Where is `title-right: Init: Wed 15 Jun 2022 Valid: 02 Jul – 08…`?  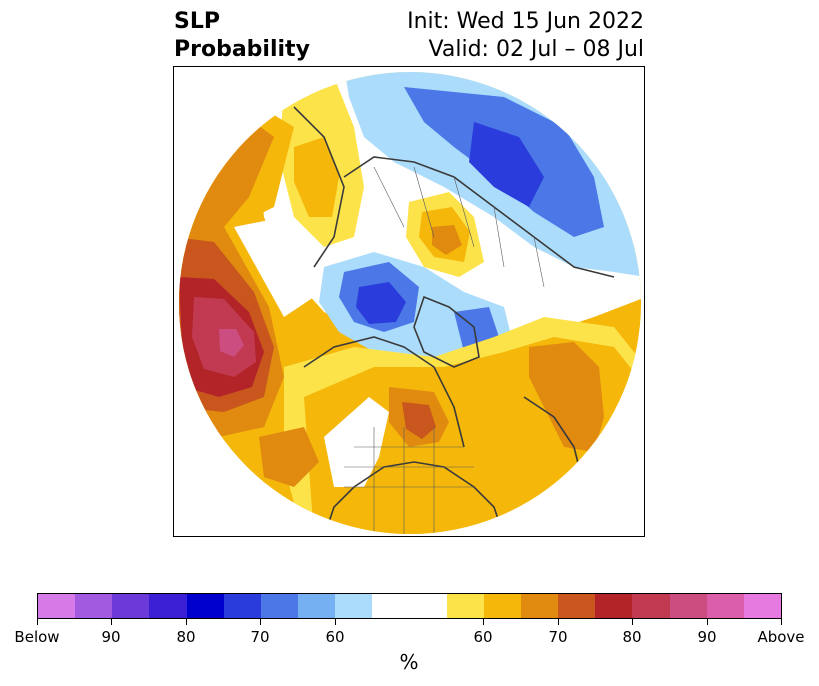 title-right: Init: Wed 15 Jun 2022 Valid: 02 Jul – 08… is located at coordinates (512, 36).